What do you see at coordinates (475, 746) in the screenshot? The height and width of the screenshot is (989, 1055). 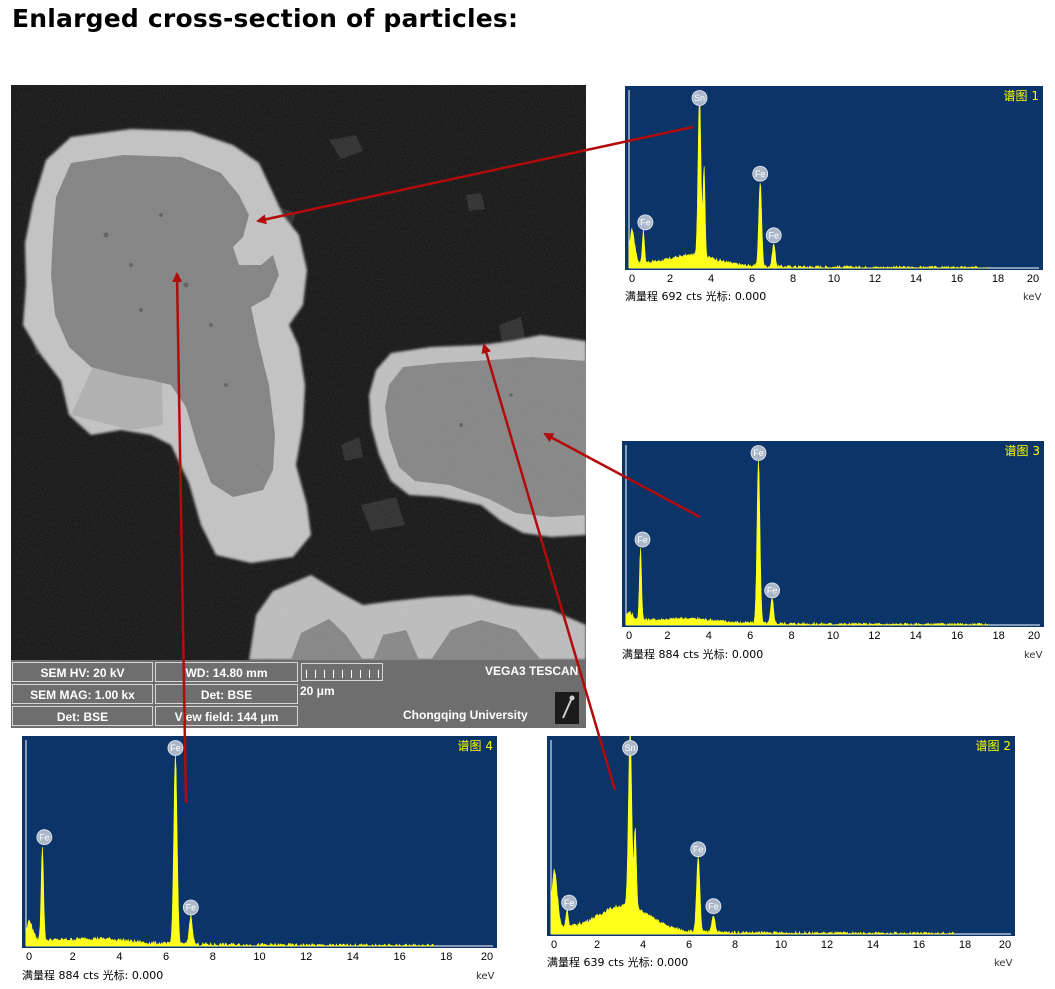 I see `spec-4-title: 谱图 4` at bounding box center [475, 746].